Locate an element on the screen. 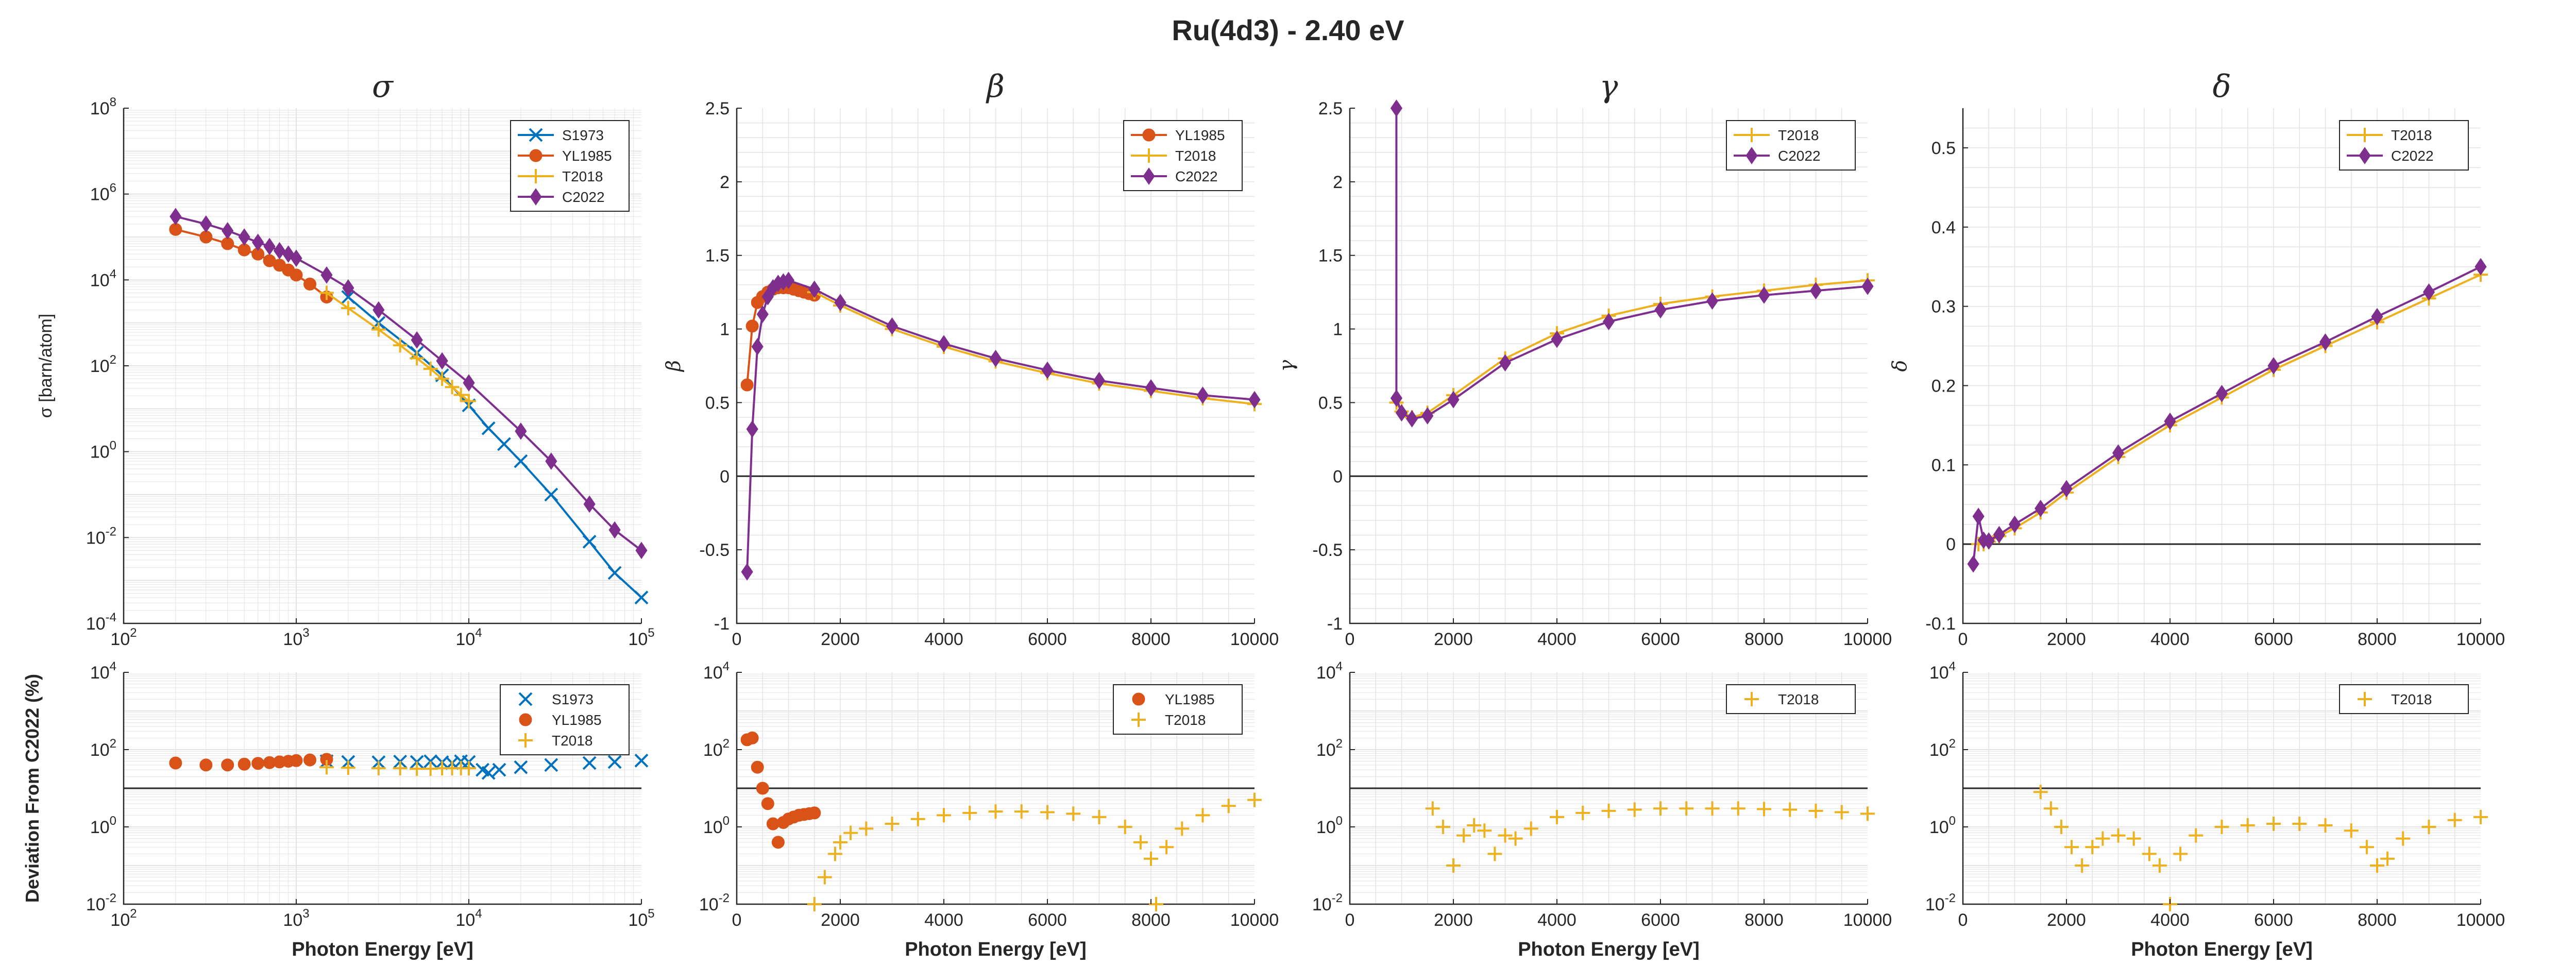 The image size is (2576, 966). y-tick-label: 10² is located at coordinates (716, 748).